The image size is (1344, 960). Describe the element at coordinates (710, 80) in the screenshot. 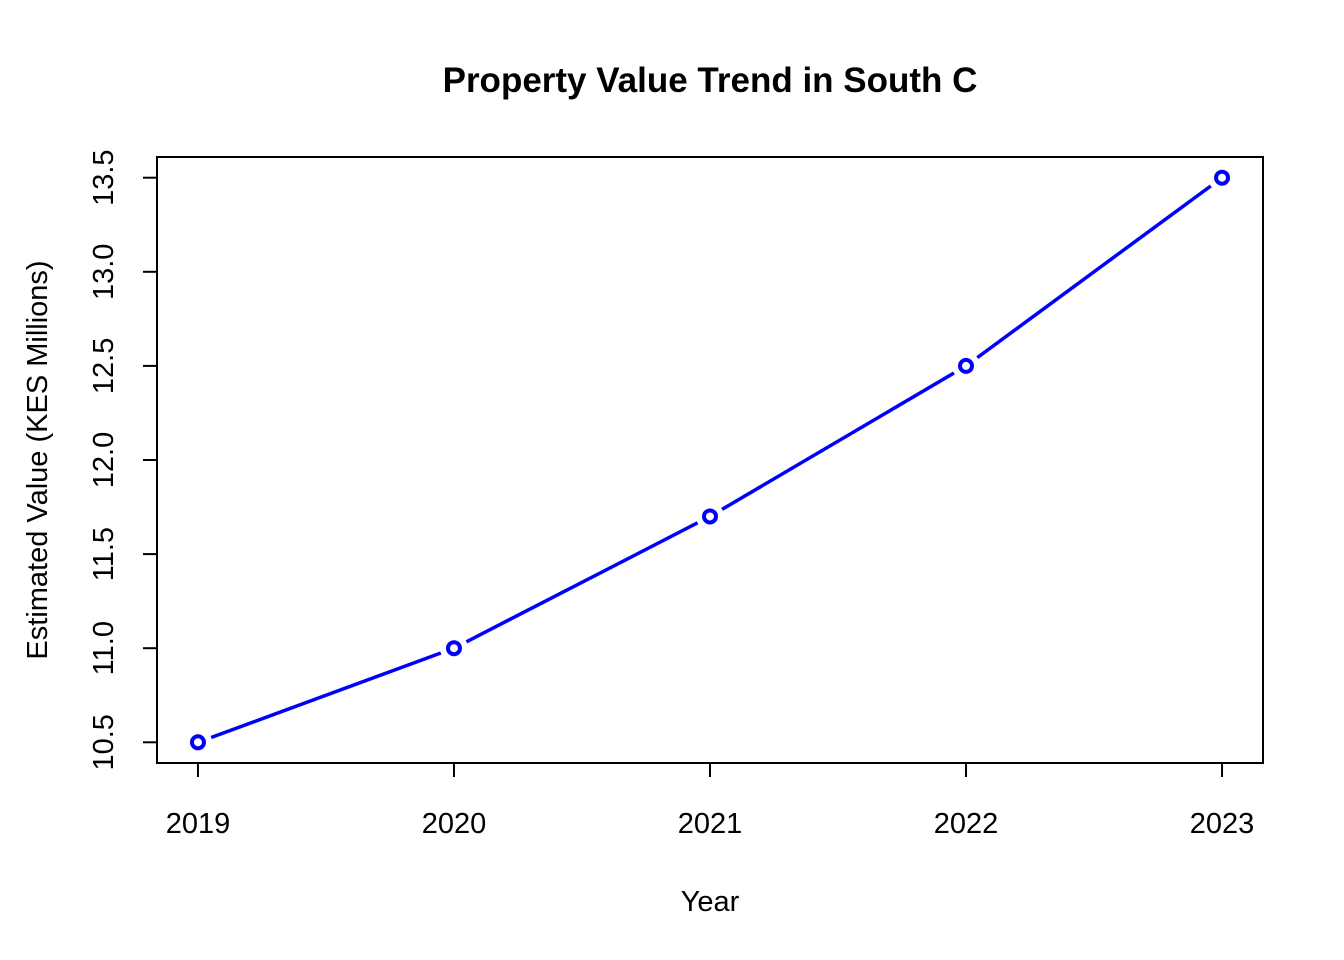

I see `chart-title: Property Value Trend in South C` at that location.